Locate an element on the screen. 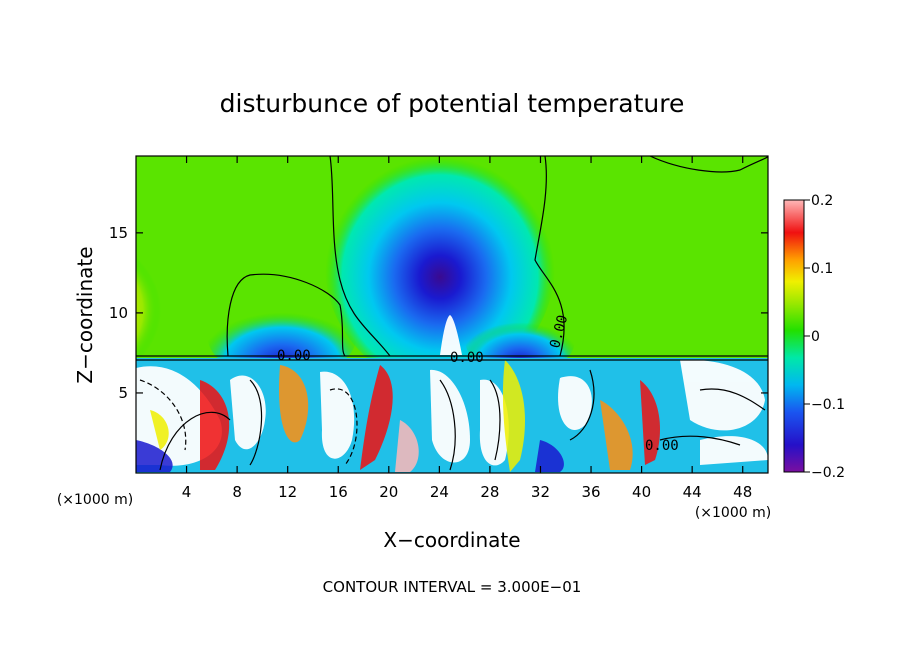 This screenshot has height=654, width=904. colorbar-tick-label: −0.1 is located at coordinates (828, 405).